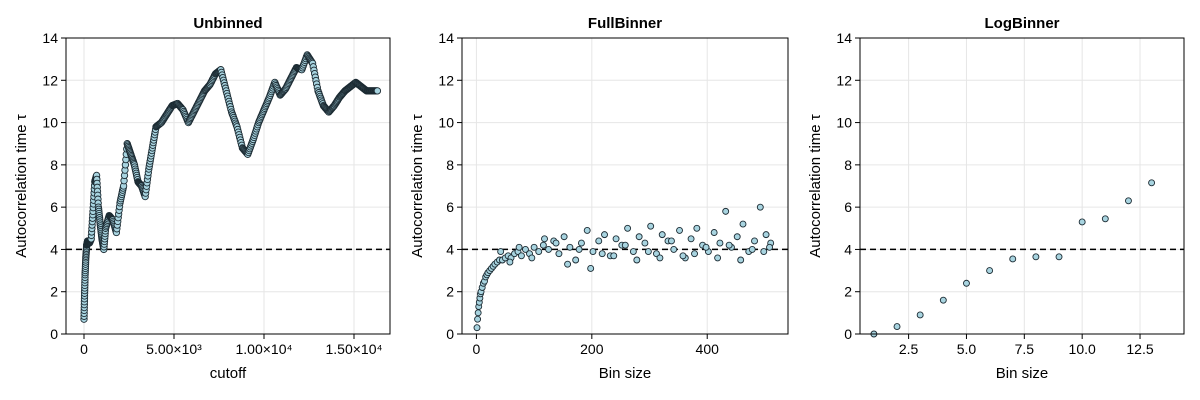 This screenshot has width=1200, height=400. Describe the element at coordinates (592, 349) in the screenshot. I see `x-tick-label: 200` at that location.